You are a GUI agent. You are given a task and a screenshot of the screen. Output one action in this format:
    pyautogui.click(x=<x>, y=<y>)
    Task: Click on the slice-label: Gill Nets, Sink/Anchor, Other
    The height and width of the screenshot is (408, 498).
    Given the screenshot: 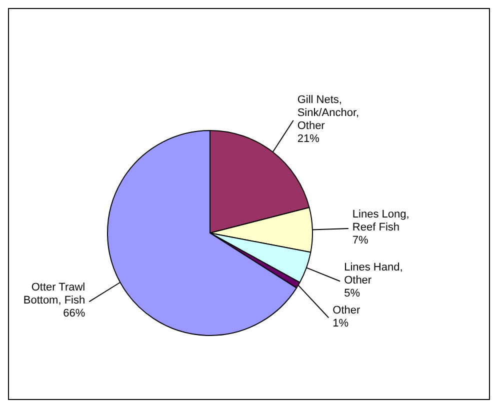 What is the action you would take?
    pyautogui.click(x=328, y=113)
    